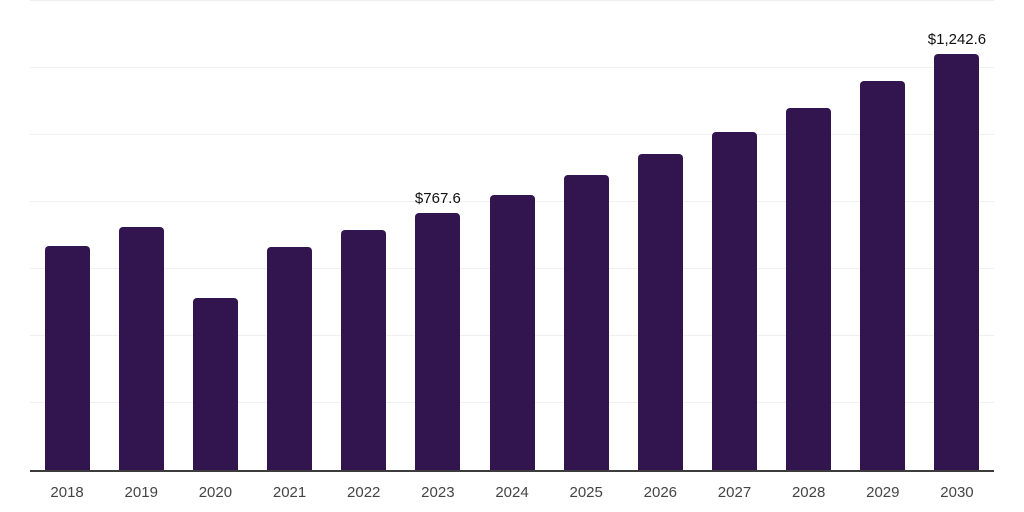  Describe the element at coordinates (883, 492) in the screenshot. I see `x-axis-label-2029: 2029` at that location.